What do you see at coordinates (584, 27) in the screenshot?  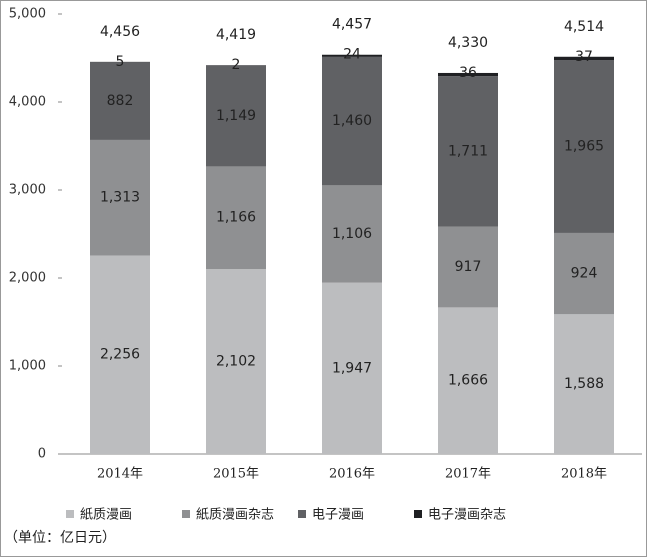 I see `total-label: 4,514` at bounding box center [584, 27].